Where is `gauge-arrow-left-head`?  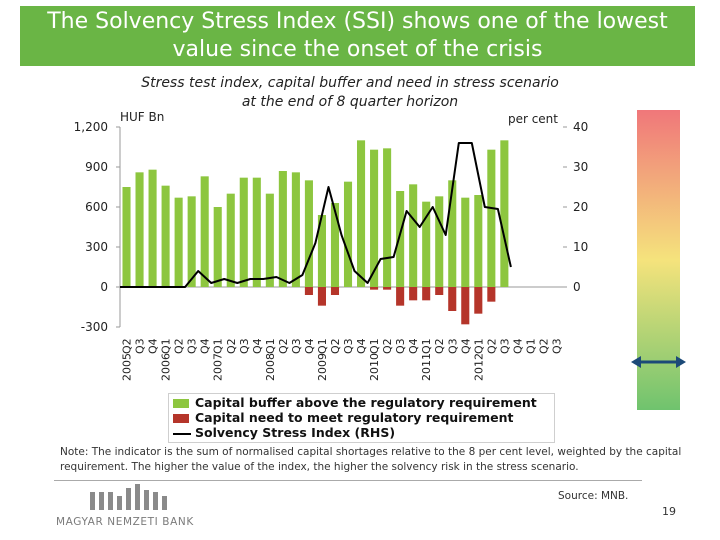 gauge-arrow-left-head is located at coordinates (636, 362).